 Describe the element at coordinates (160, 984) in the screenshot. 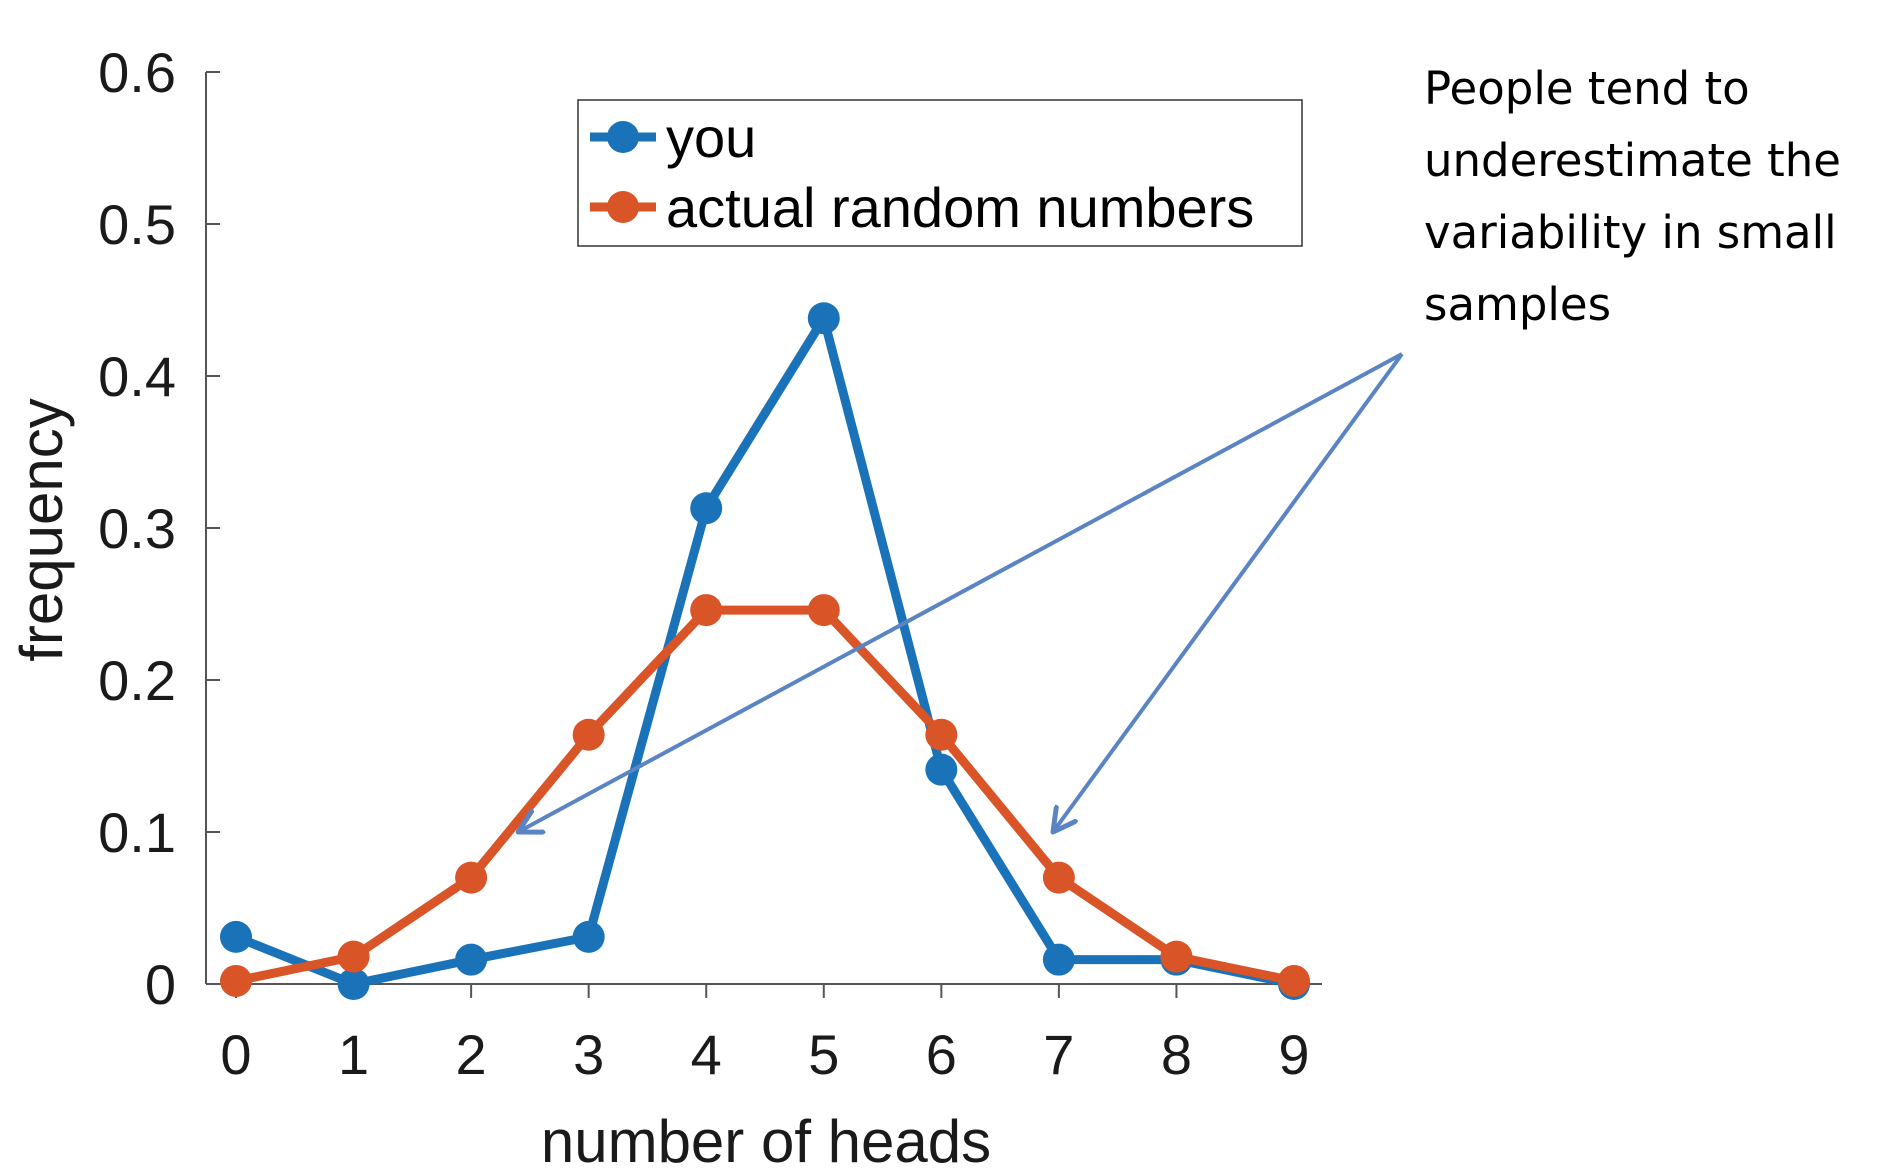

I see `y-tick-label: 0` at that location.